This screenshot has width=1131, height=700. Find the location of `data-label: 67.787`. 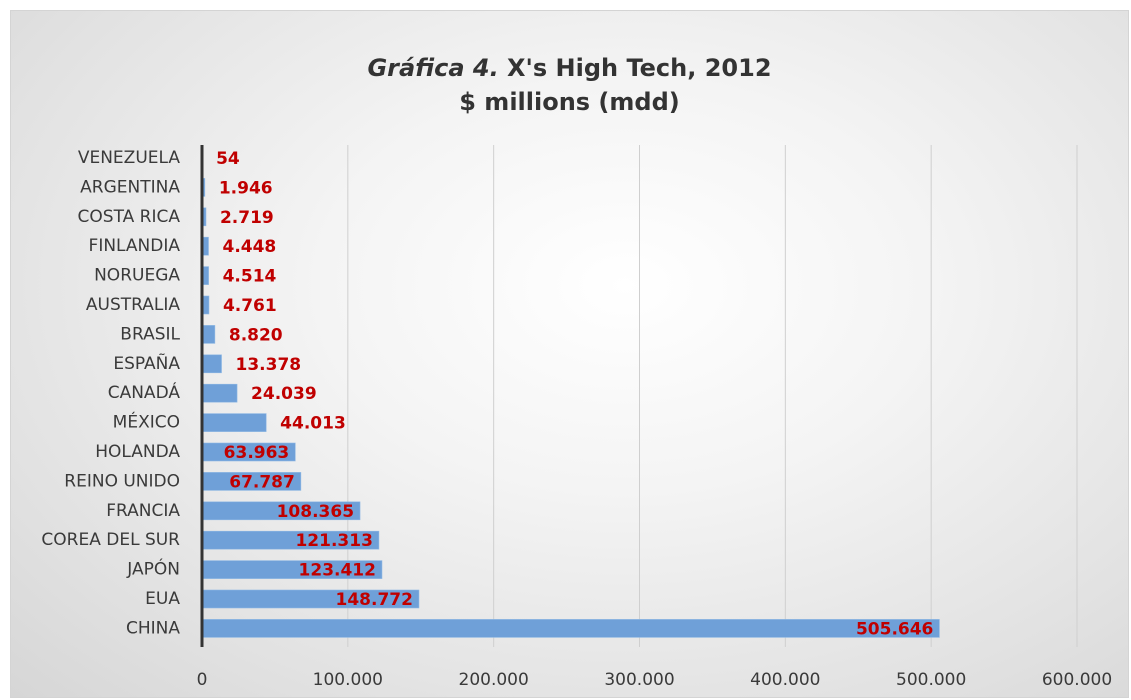

data-label: 67.787 is located at coordinates (262, 482).